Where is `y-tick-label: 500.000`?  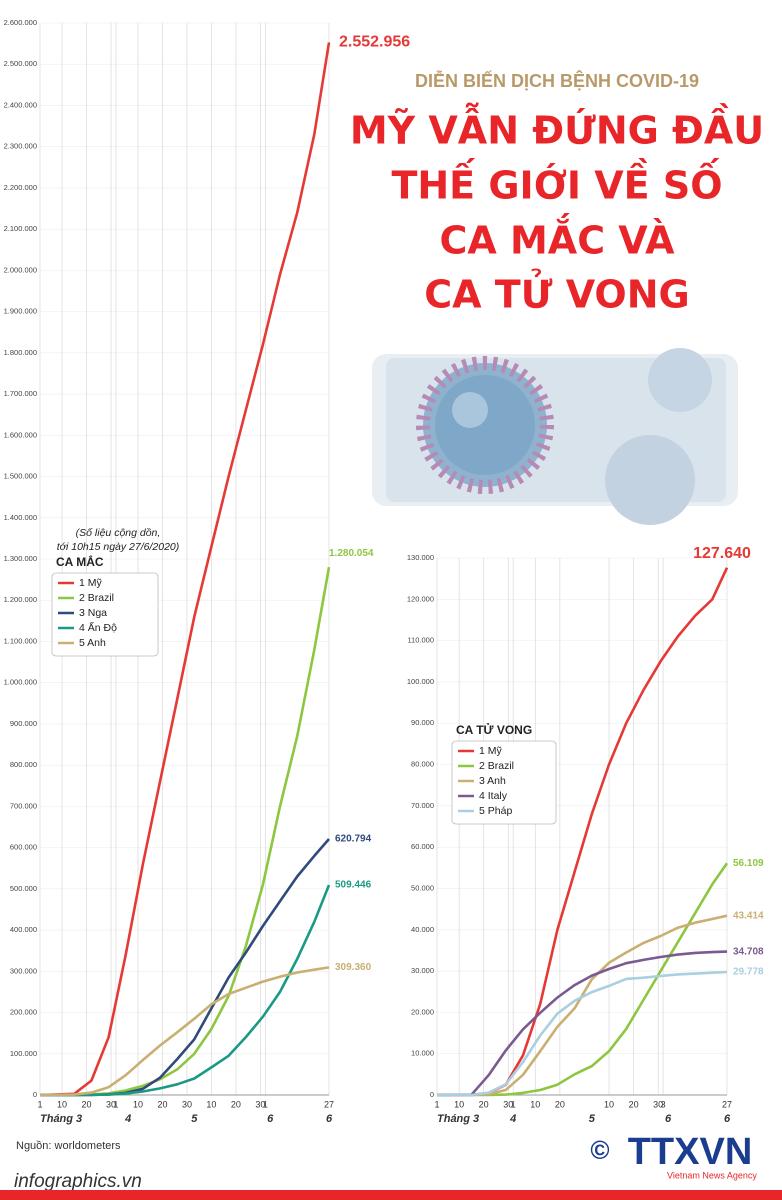 y-tick-label: 500.000 is located at coordinates (23, 888).